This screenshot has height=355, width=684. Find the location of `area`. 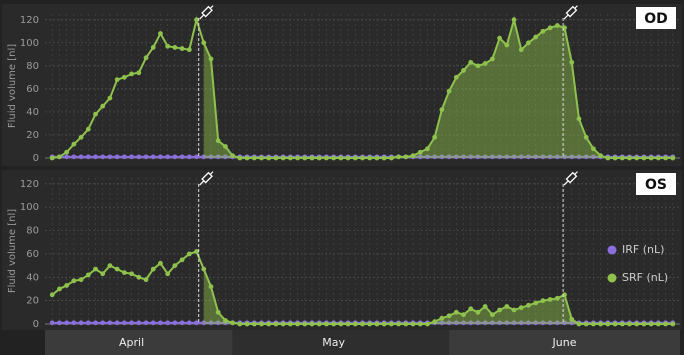

area is located at coordinates (438, 296).